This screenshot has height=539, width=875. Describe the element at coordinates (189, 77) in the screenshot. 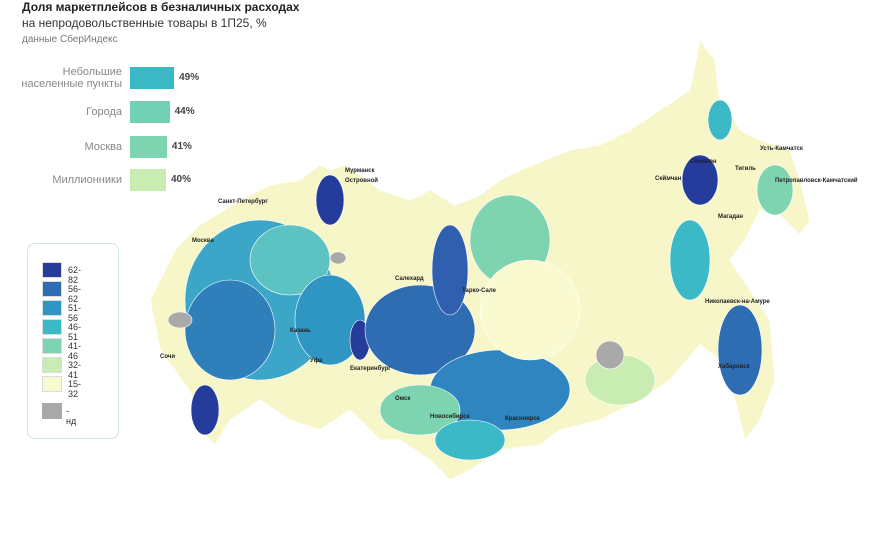

I see `value-label: 49%` at that location.